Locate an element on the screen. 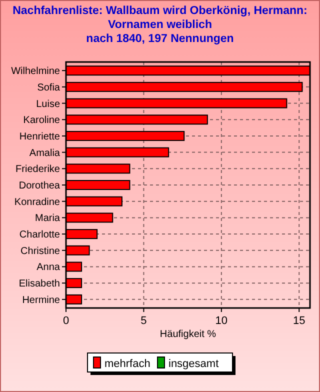 The width and height of the screenshot is (320, 392). x-tick-label: 10 is located at coordinates (221, 321).